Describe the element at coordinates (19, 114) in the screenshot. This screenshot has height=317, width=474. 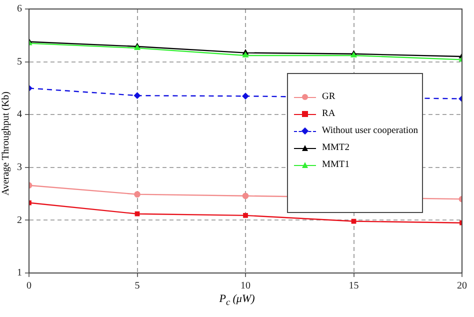
I see `y-tick-label: 4` at that location.